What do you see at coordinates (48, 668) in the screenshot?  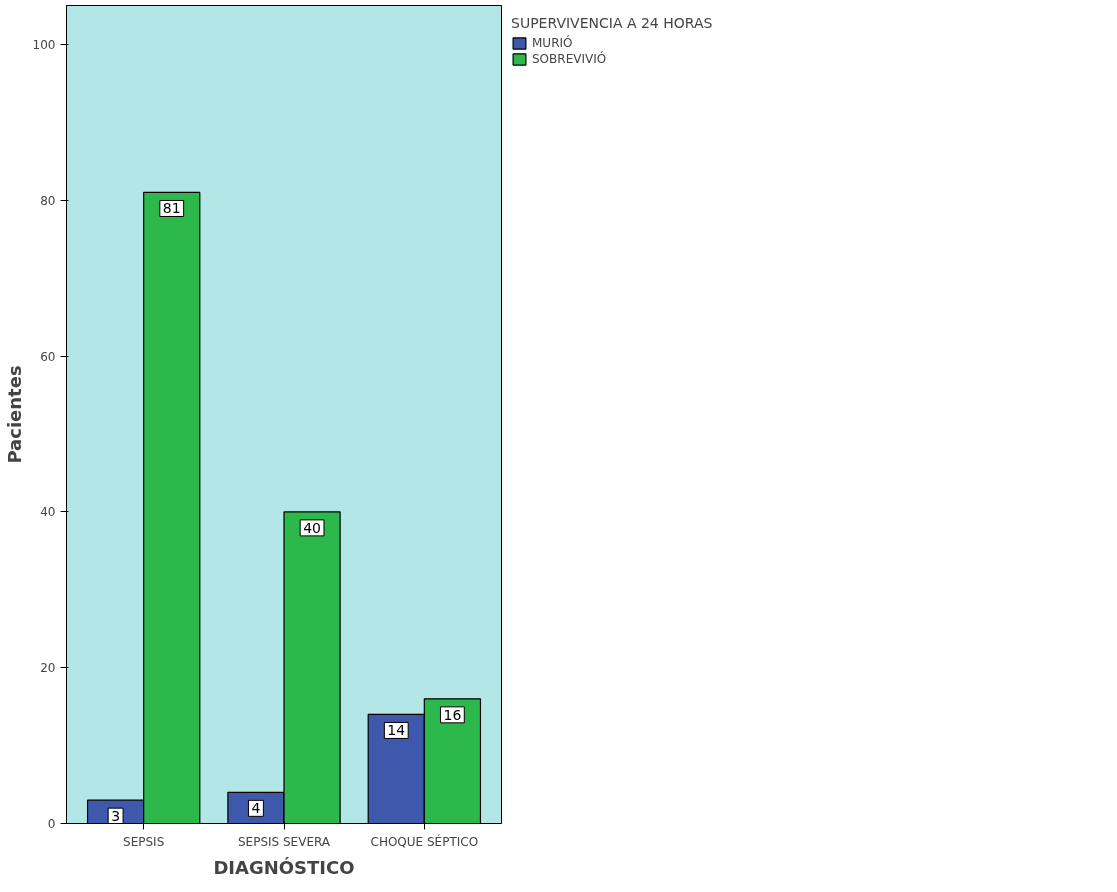 I see `y-tick-label: 20` at bounding box center [48, 668].